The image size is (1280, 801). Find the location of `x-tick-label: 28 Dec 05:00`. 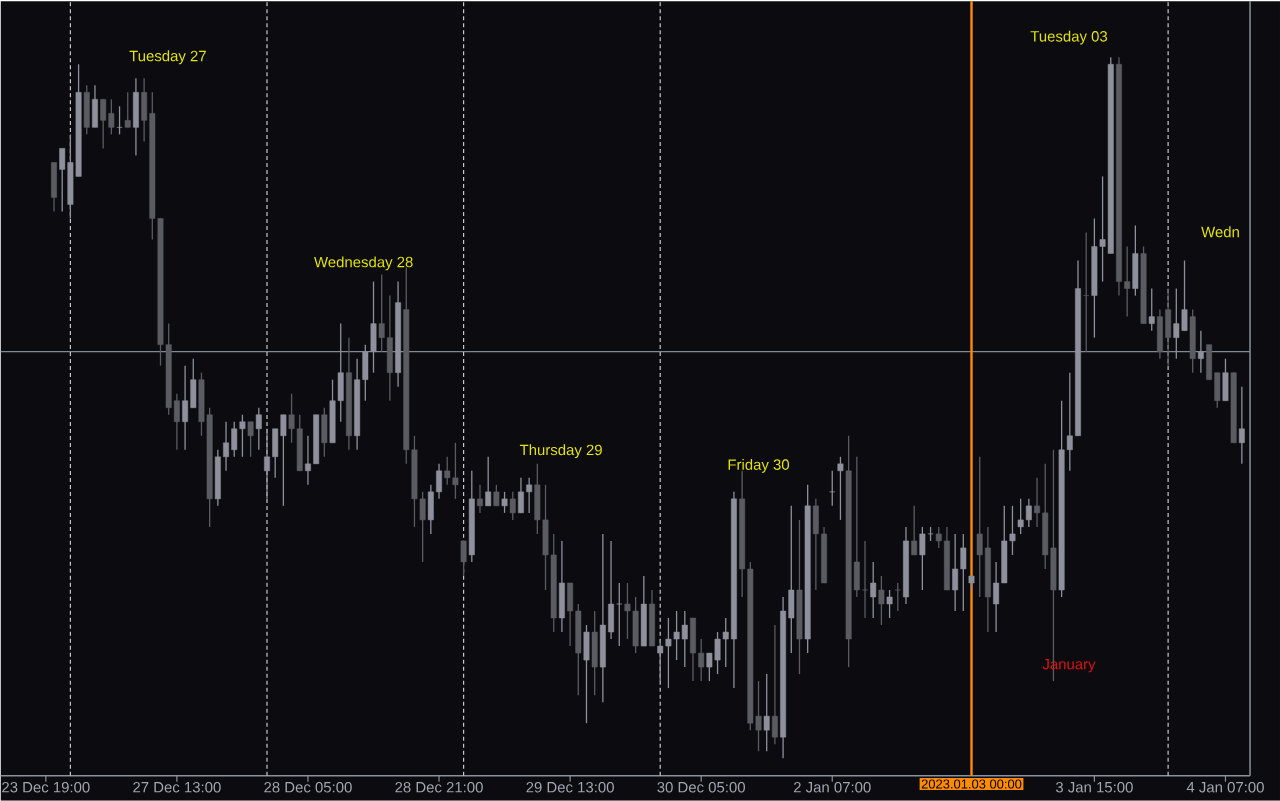

x-tick-label: 28 Dec 05:00 is located at coordinates (308, 787).